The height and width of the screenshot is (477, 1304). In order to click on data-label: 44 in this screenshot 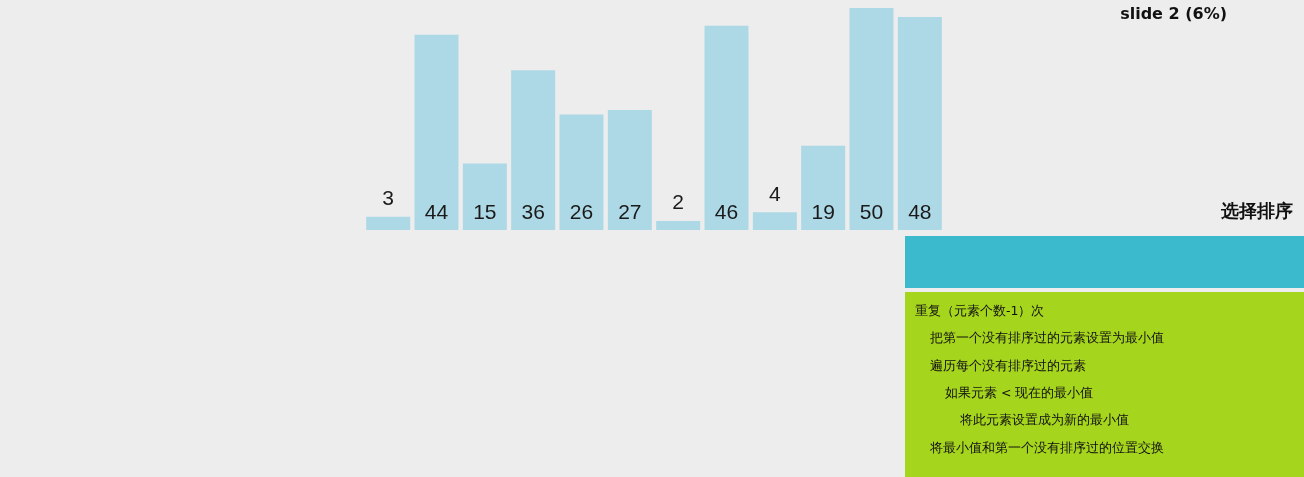, I will do `click(436, 212)`.